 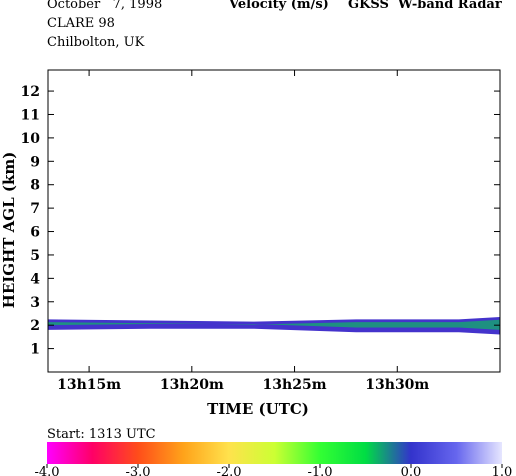 I want to click on quantity-label: Velocity (m/s), so click(x=279, y=6).